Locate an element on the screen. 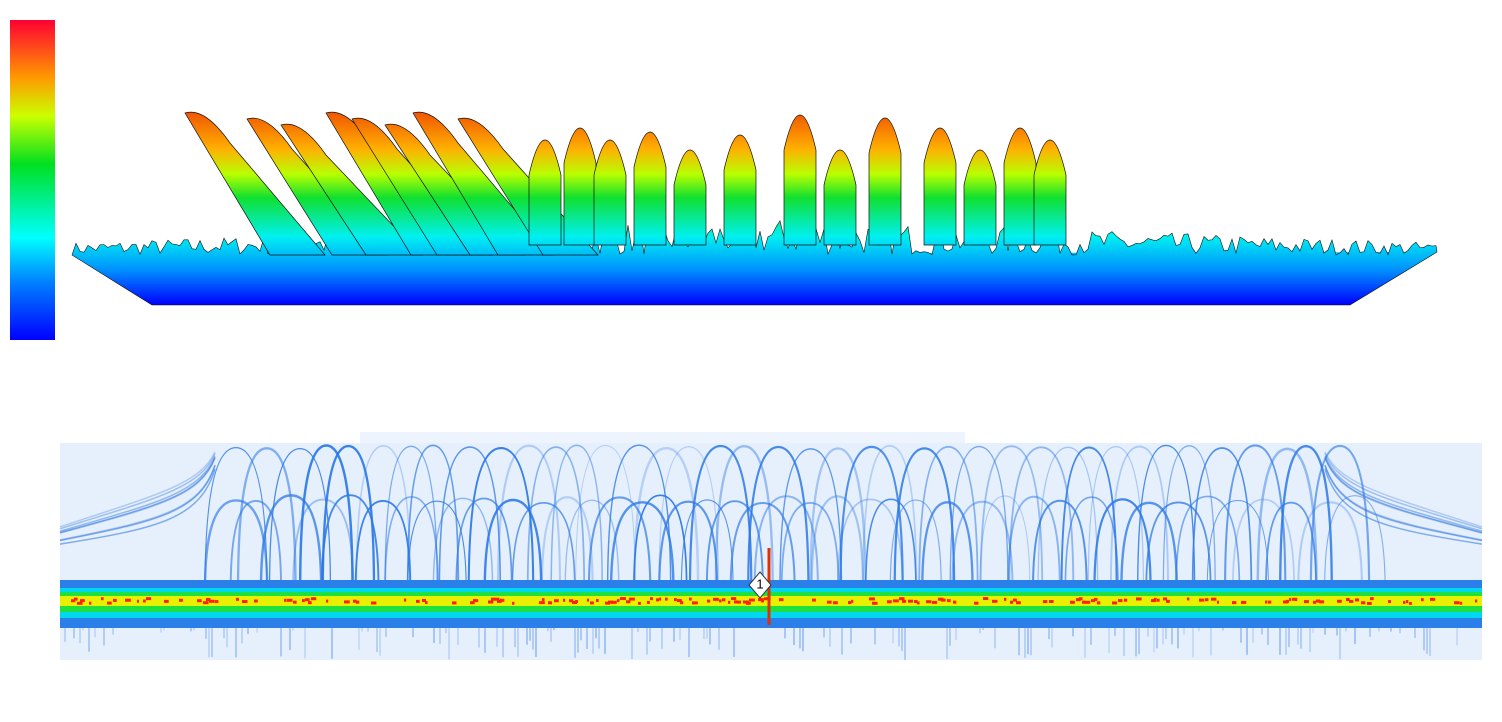  noise-band is located at coordinates (771, 601).